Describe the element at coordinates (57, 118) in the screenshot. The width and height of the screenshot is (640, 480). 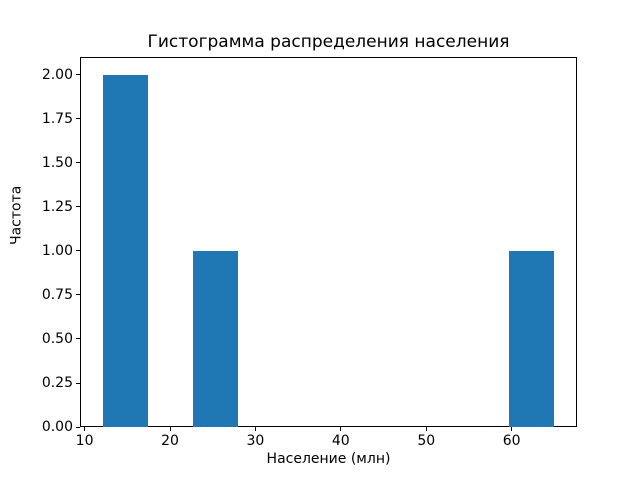
I see `y-tick-label: 1.75` at that location.